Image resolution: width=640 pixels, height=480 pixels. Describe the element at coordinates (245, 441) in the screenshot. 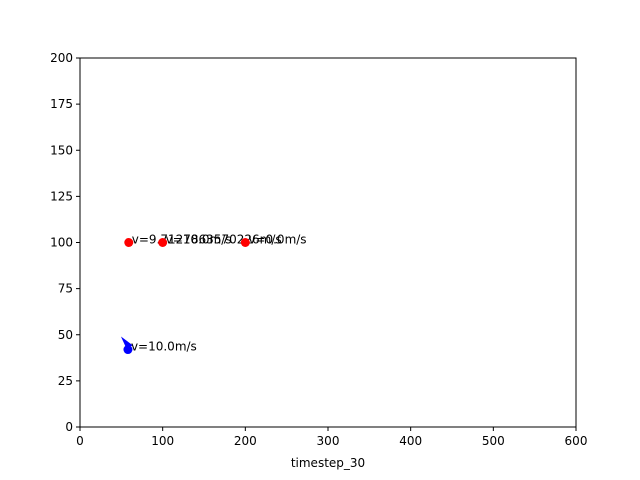

I see `x-tick-label: 200` at that location.